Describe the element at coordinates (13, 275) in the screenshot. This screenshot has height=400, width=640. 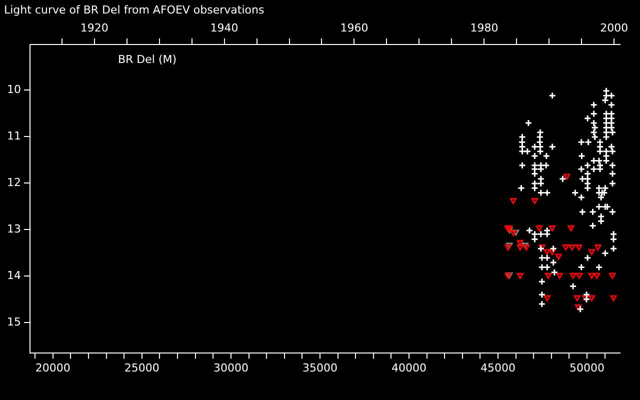
I see `y-tick-label: 14` at that location.